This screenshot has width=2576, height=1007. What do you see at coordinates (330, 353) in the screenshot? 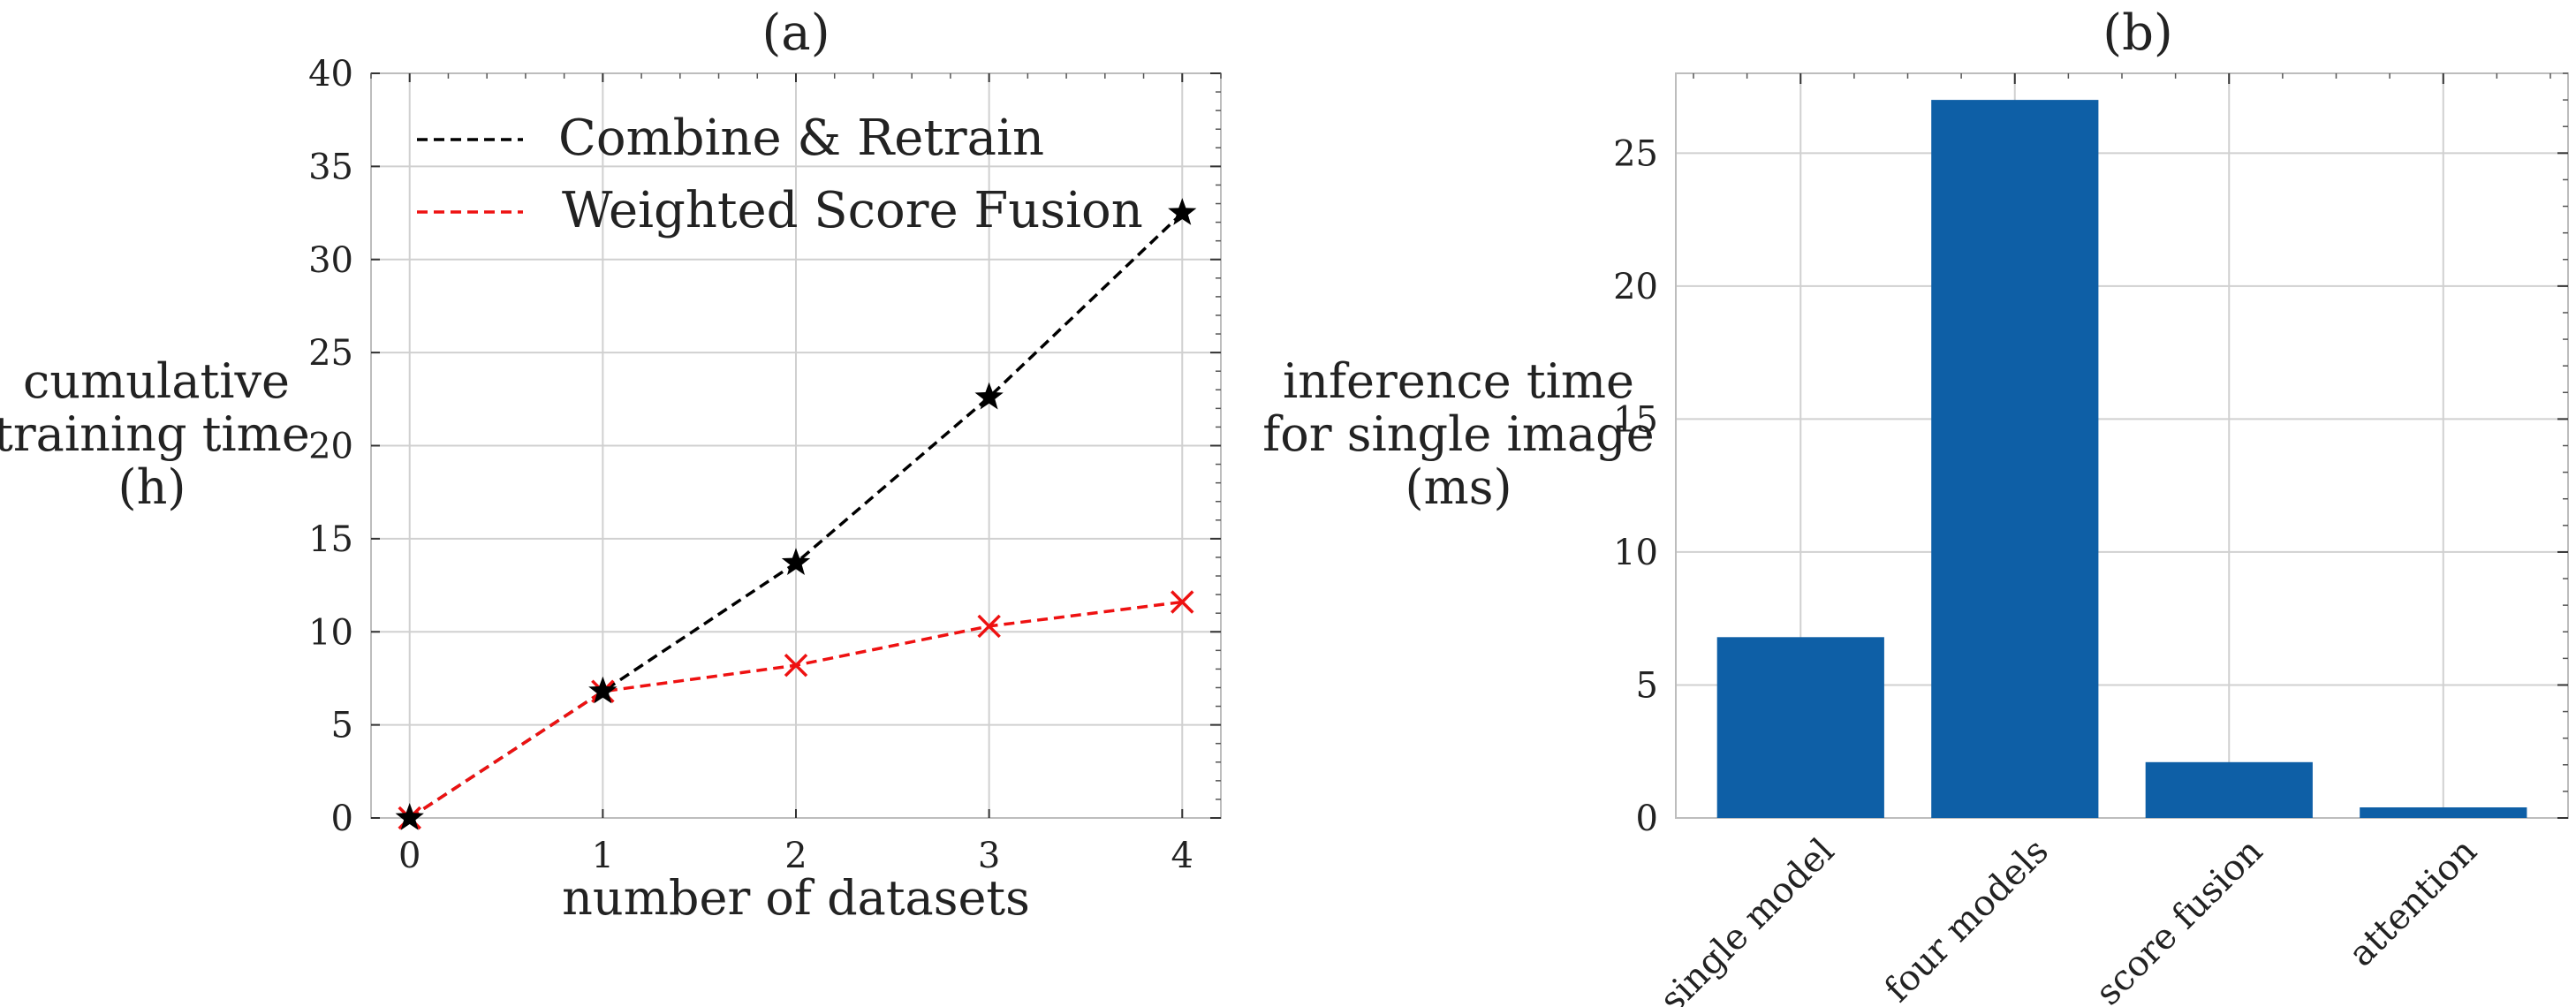
I see `panel-a-y-tick-label: 25` at bounding box center [330, 353].